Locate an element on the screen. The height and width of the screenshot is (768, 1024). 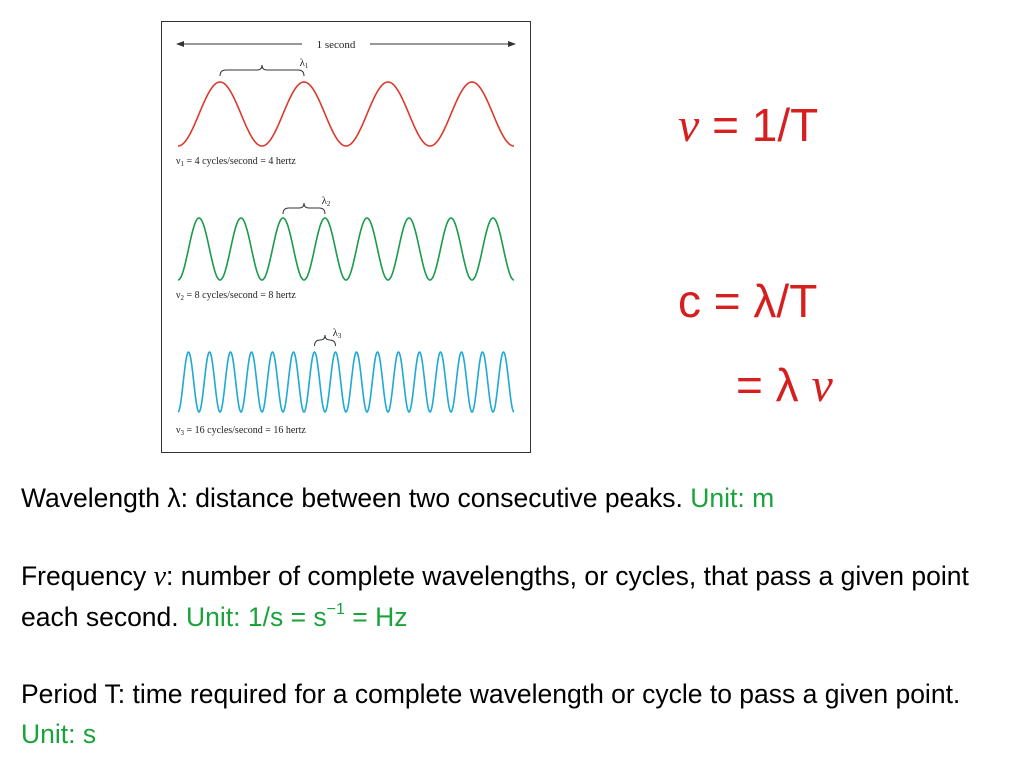
period-unit: Unit: s is located at coordinates (59, 734).